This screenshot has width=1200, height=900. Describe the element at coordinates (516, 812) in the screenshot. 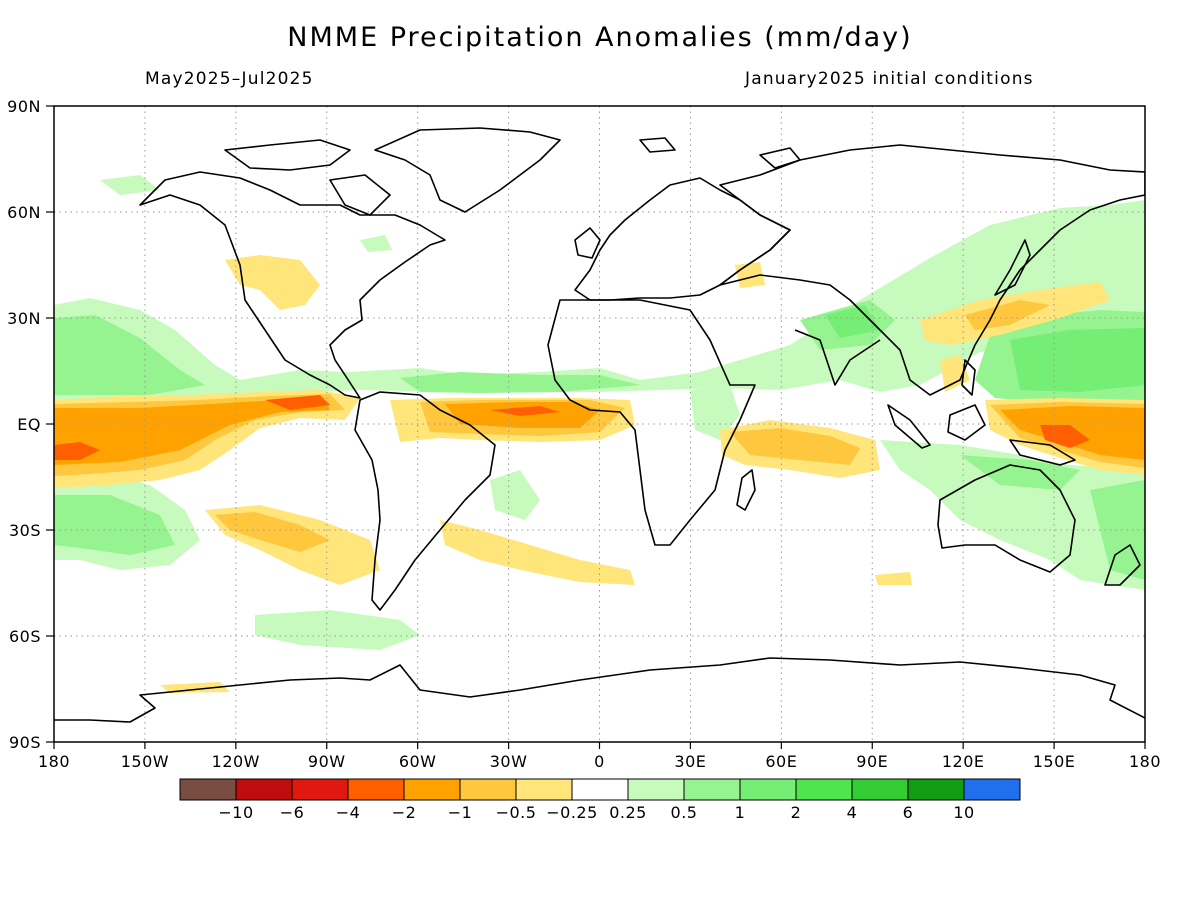

I see `legend-label: −0.5` at that location.